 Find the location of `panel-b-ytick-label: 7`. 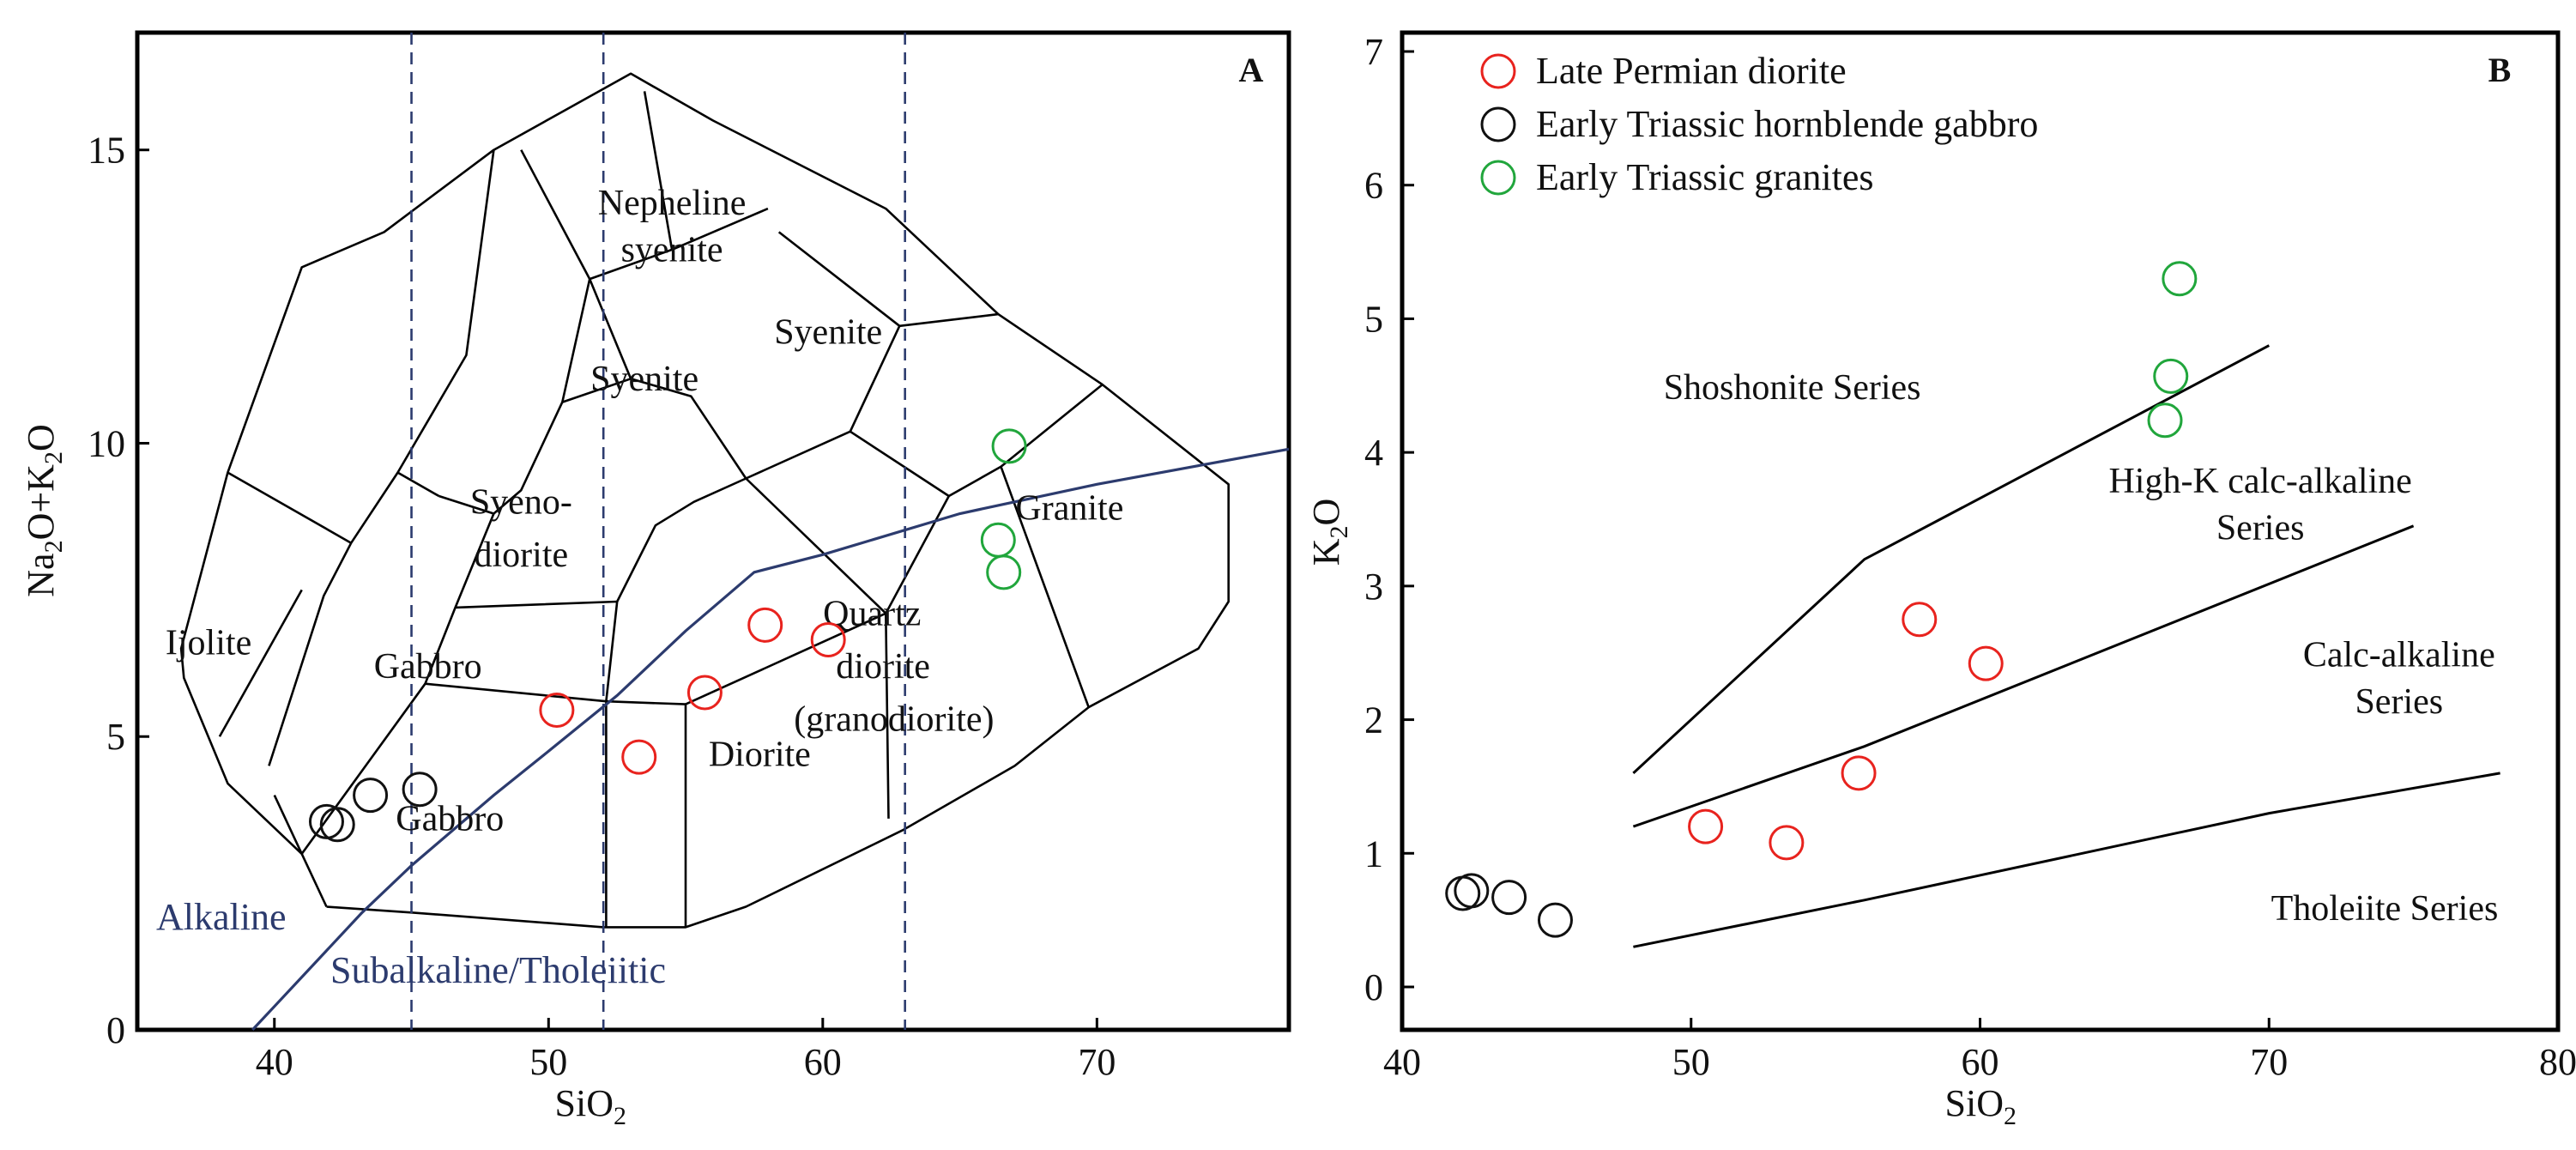

panel-b-ytick-label: 7 is located at coordinates (1373, 52).